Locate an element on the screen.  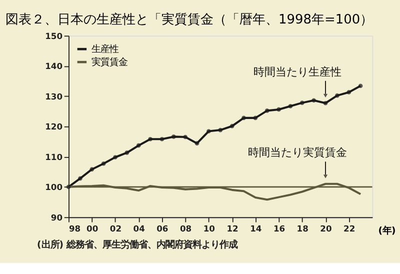
annotation: 時間当たり生産性 is located at coordinates (298, 71).